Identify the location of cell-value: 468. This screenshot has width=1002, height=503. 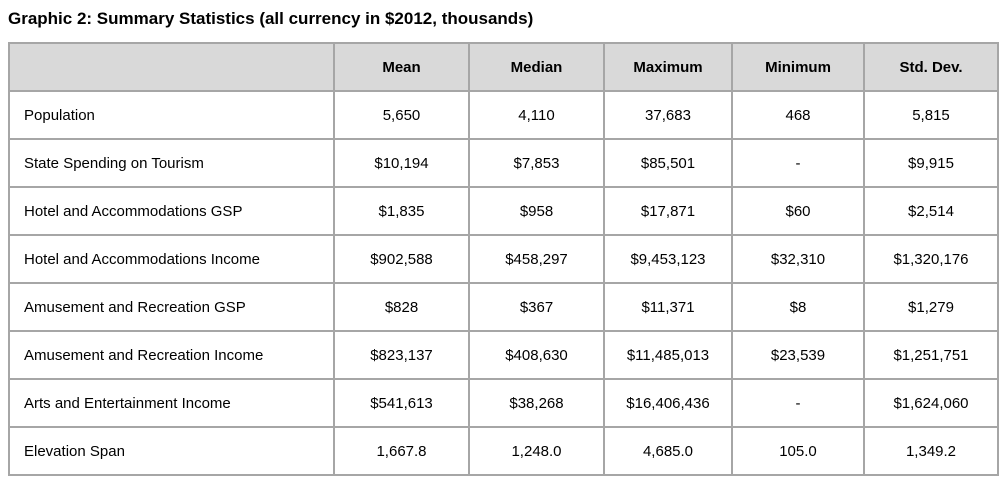
(798, 115).